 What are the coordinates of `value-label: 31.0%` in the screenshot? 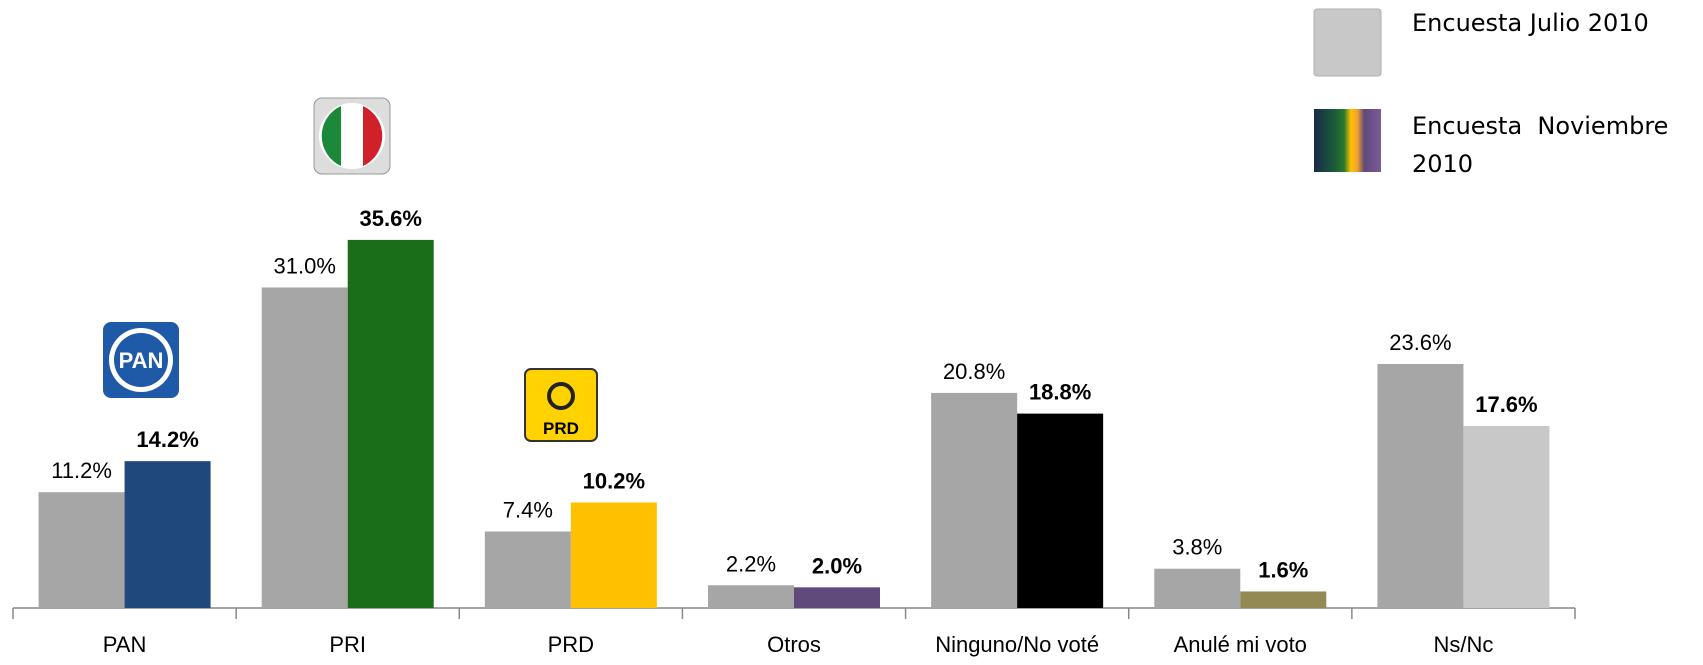 It's located at (305, 265).